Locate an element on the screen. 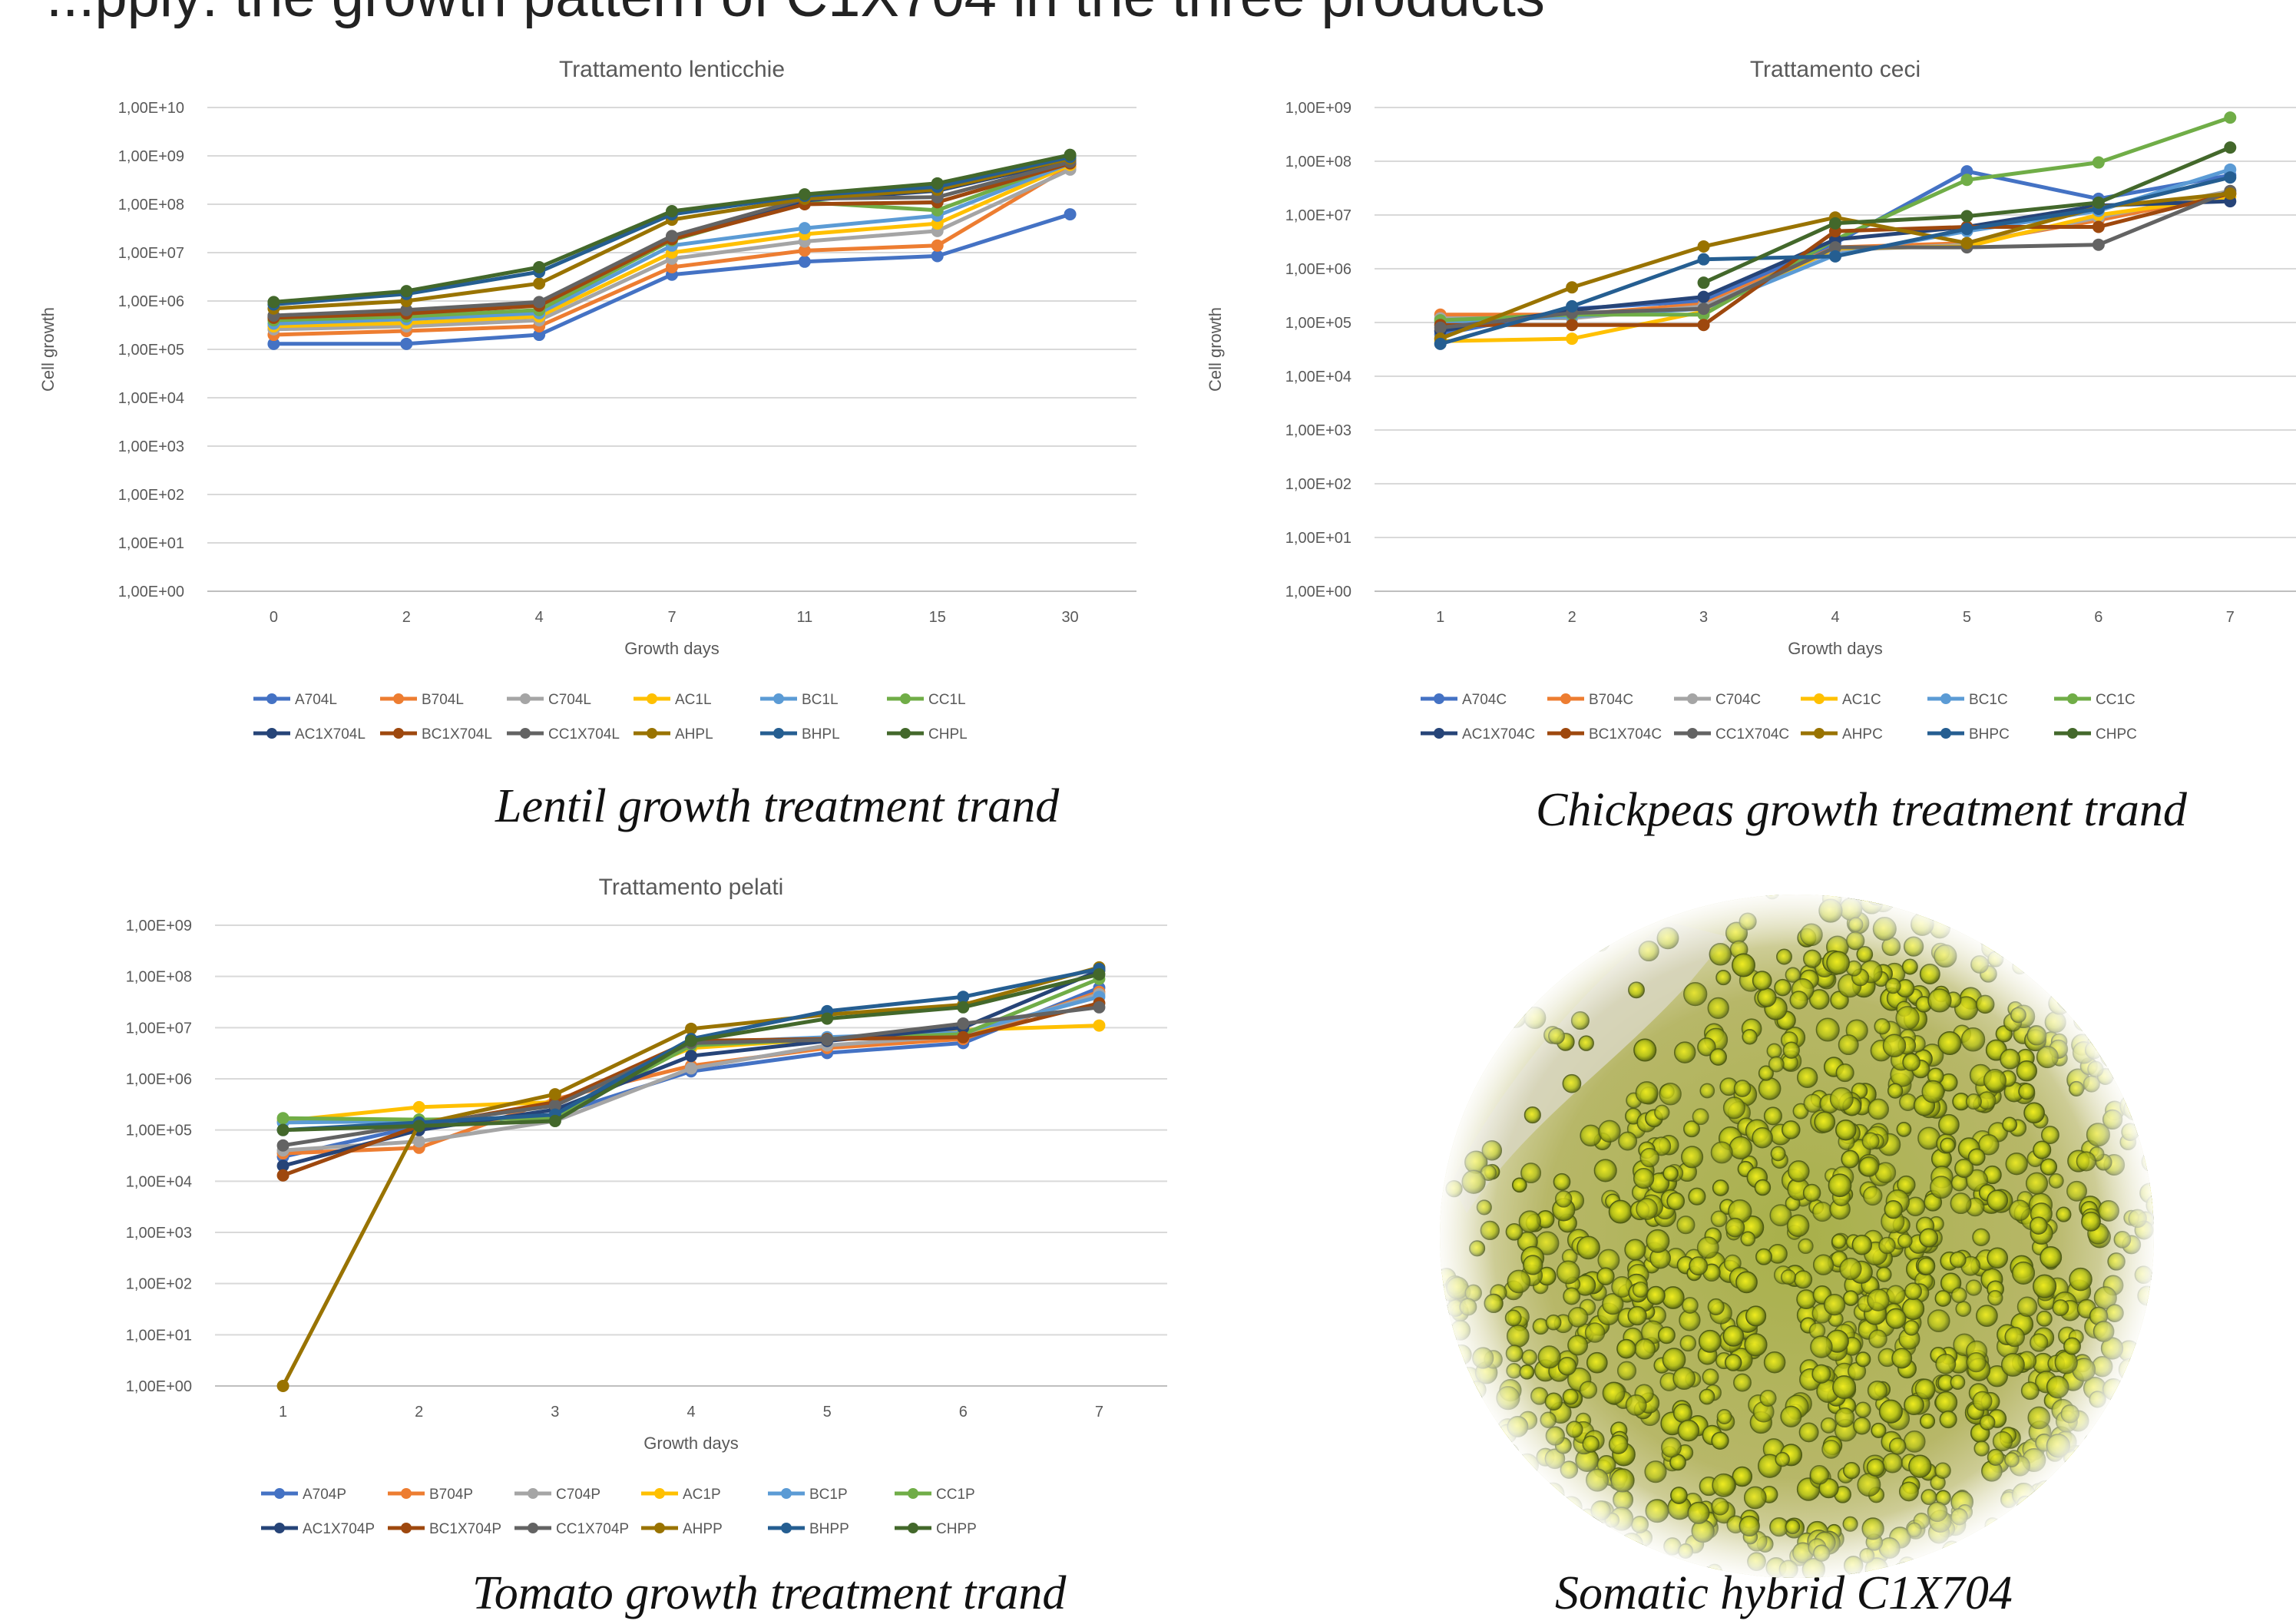 The image size is (2296, 1624). lentil-y-tick-label: 1,00E+08 is located at coordinates (151, 205).